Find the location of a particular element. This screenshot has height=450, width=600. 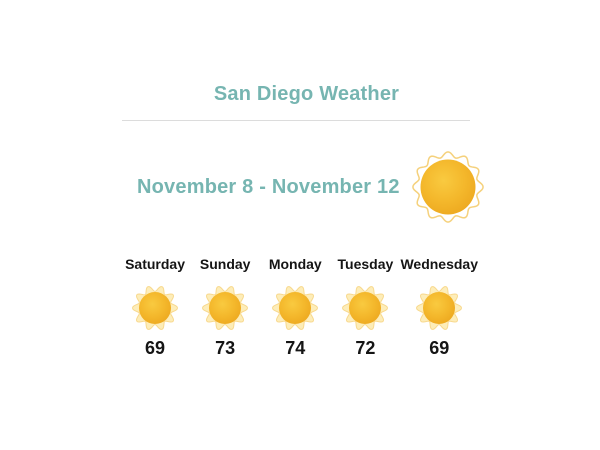

day-column: Wednesday 69 is located at coordinates (439, 306).